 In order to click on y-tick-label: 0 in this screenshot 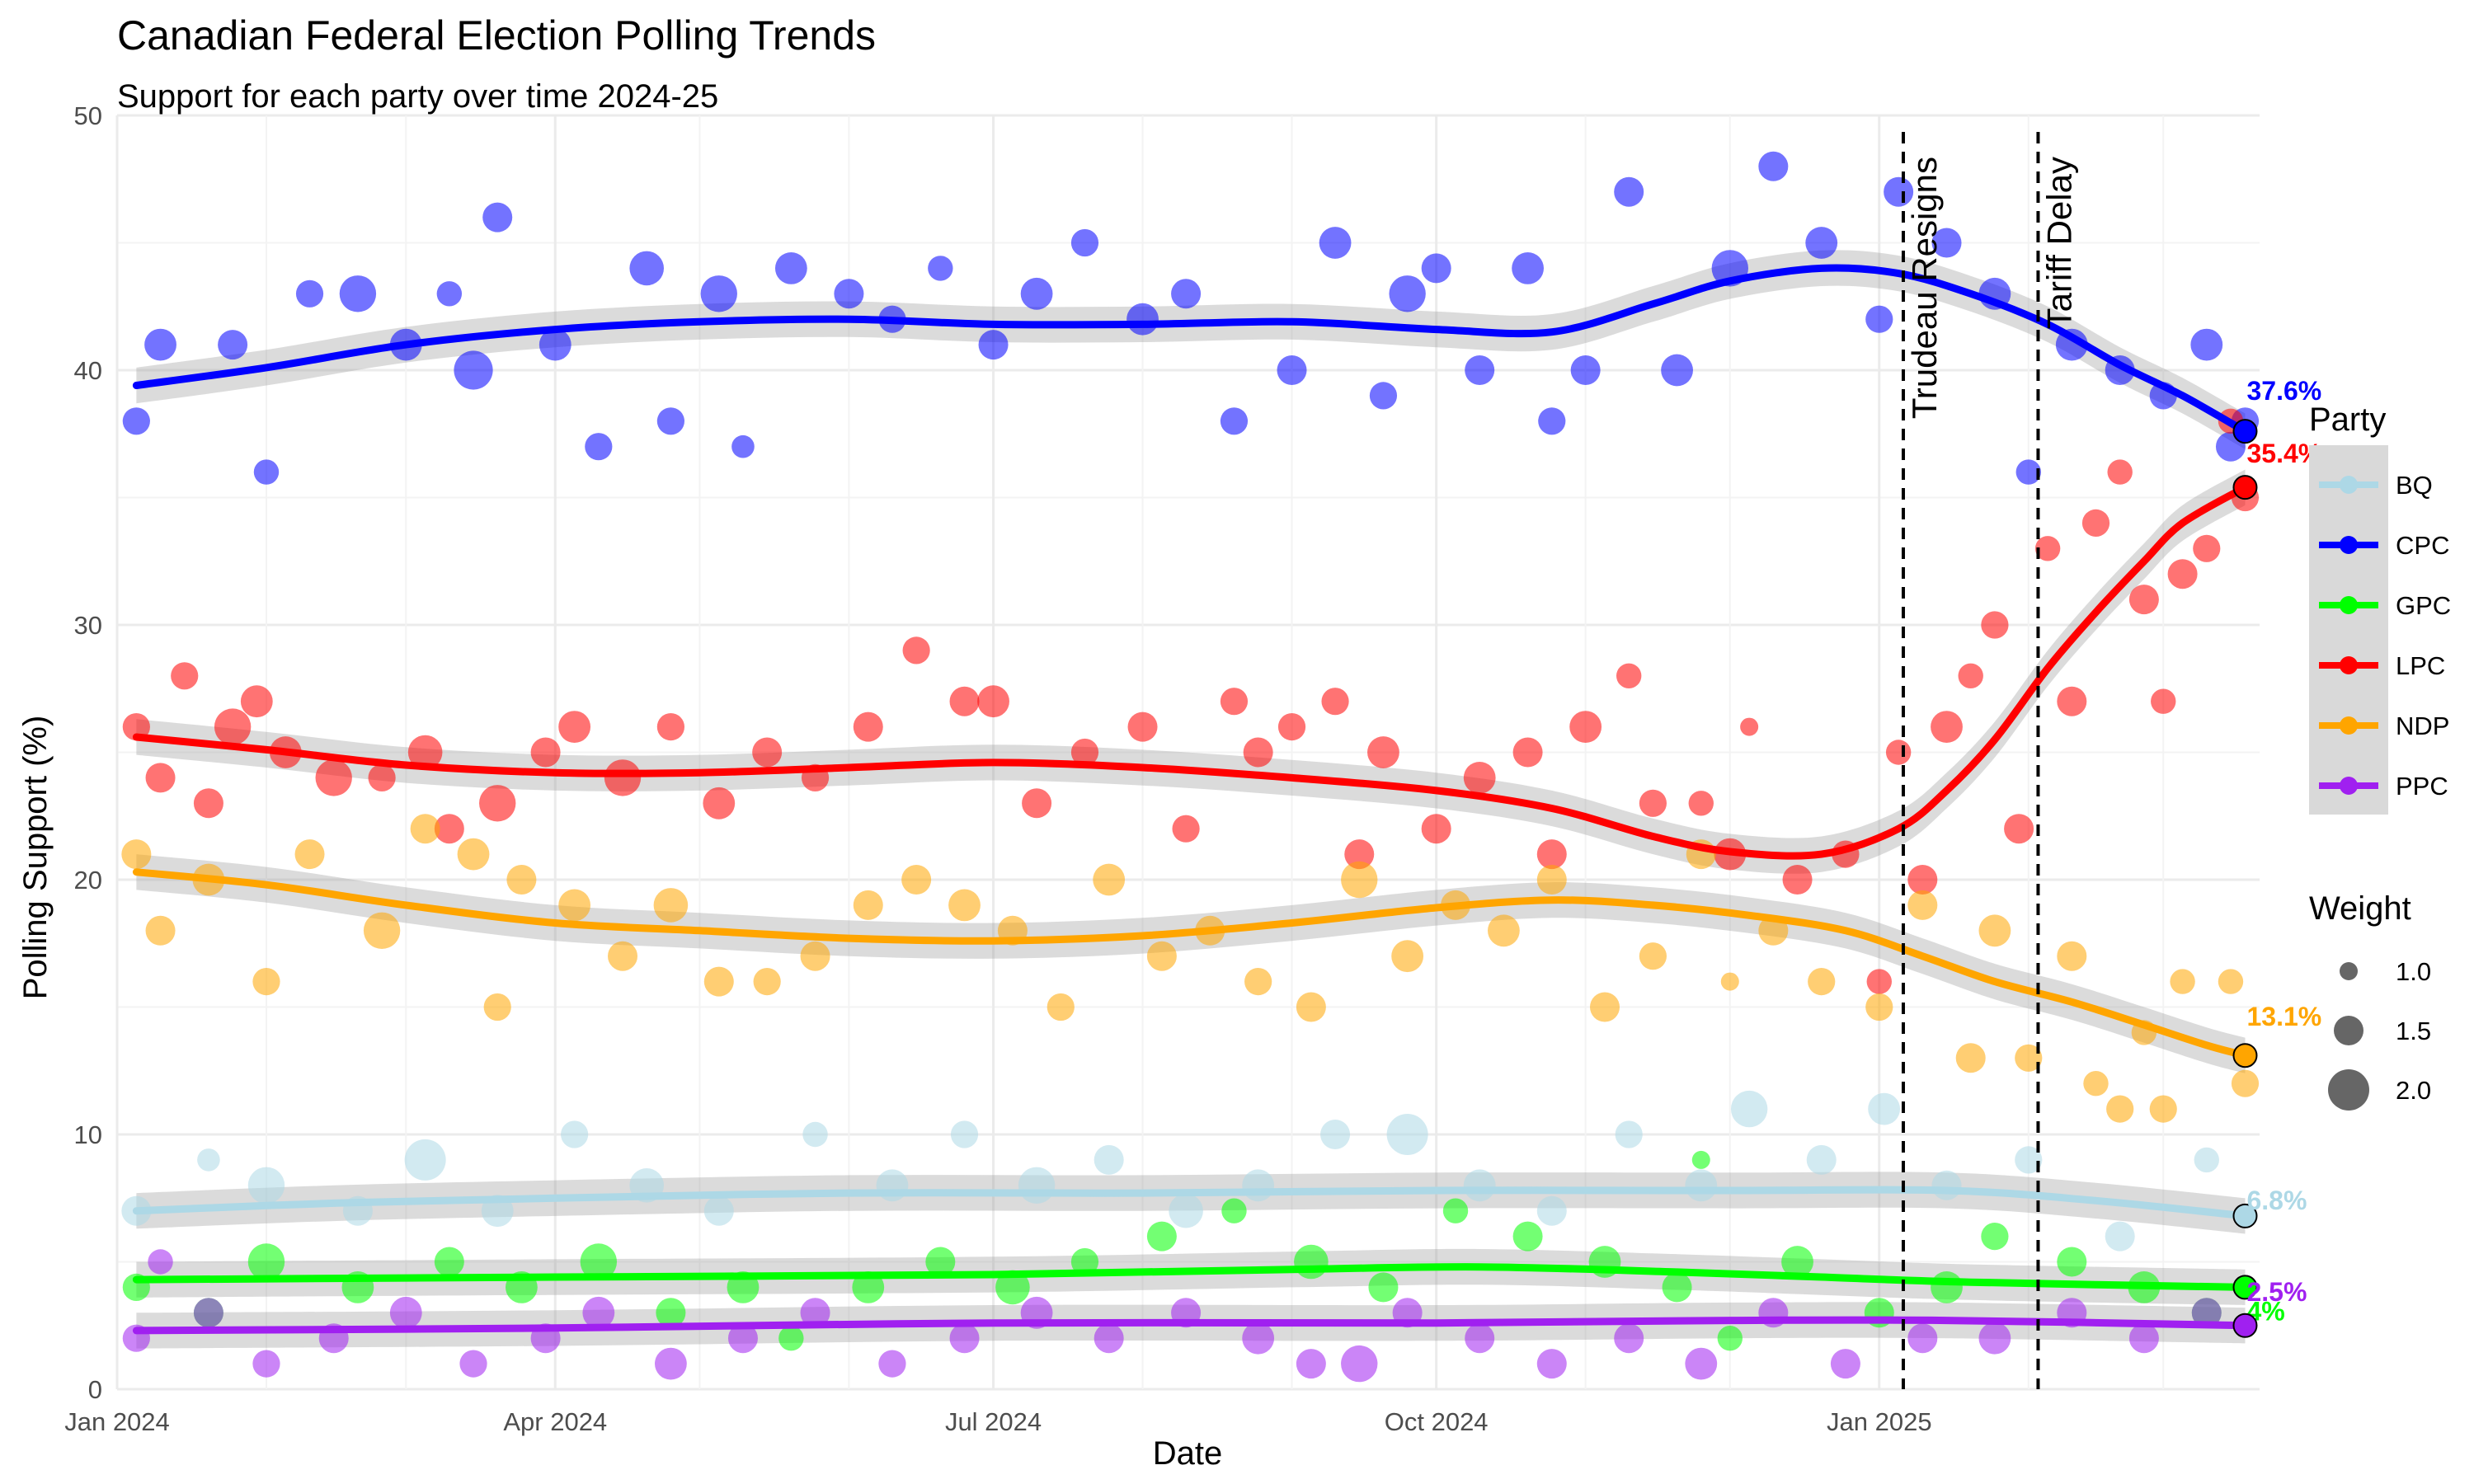, I will do `click(95, 1389)`.